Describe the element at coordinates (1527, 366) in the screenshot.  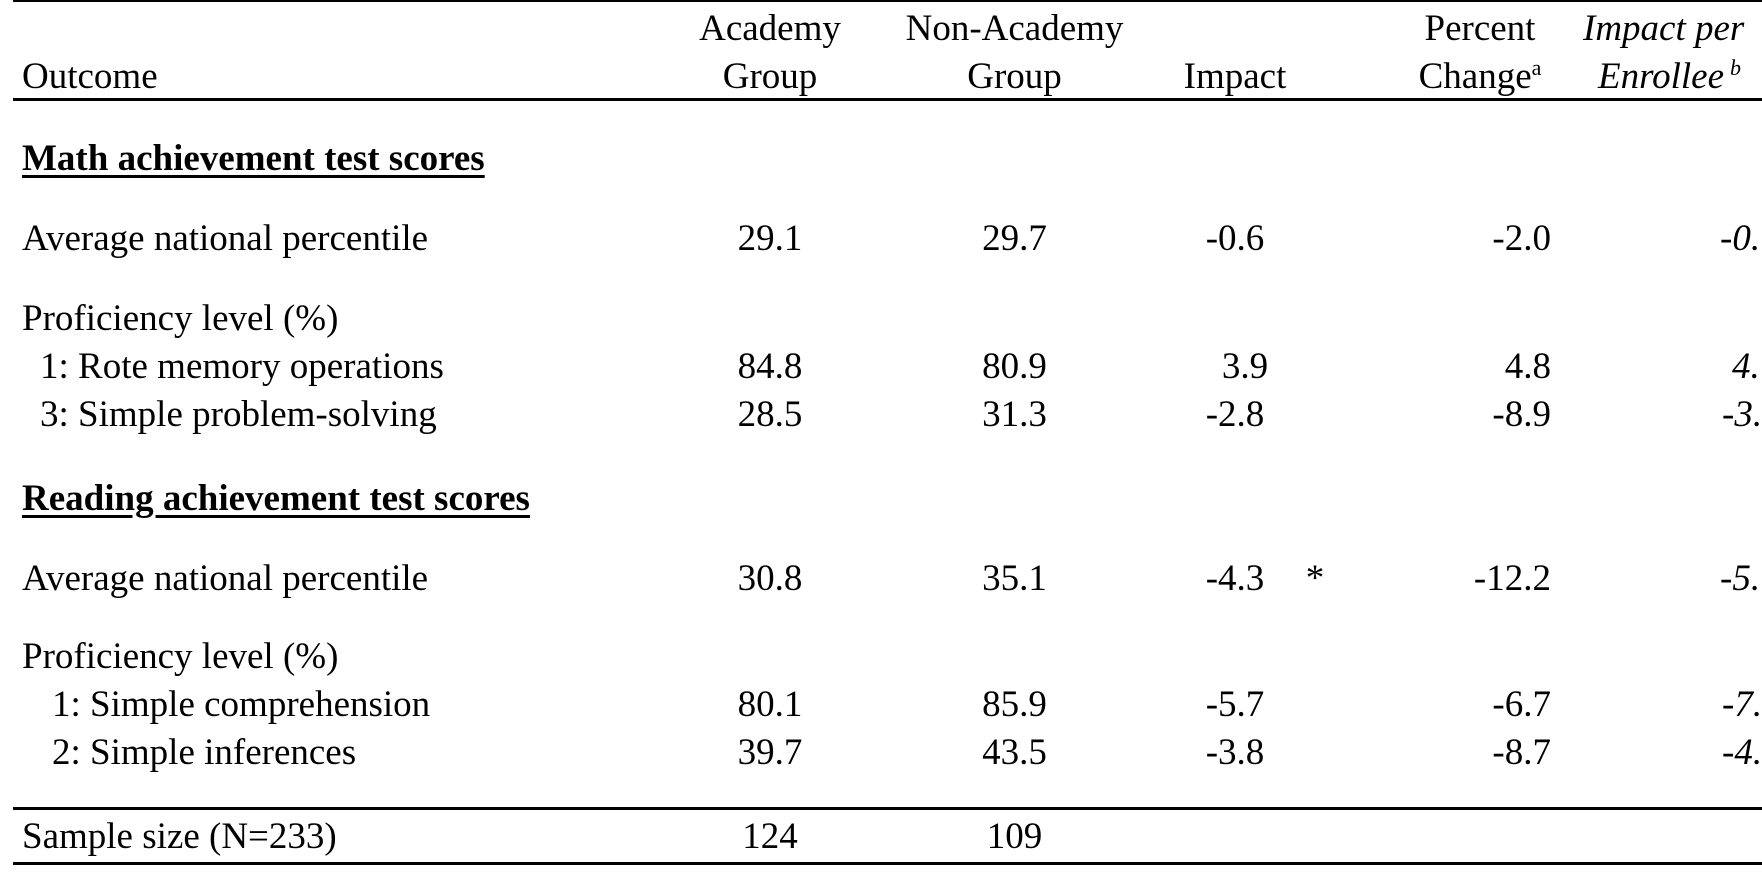
I see `math-level1-pct: 4.8` at that location.